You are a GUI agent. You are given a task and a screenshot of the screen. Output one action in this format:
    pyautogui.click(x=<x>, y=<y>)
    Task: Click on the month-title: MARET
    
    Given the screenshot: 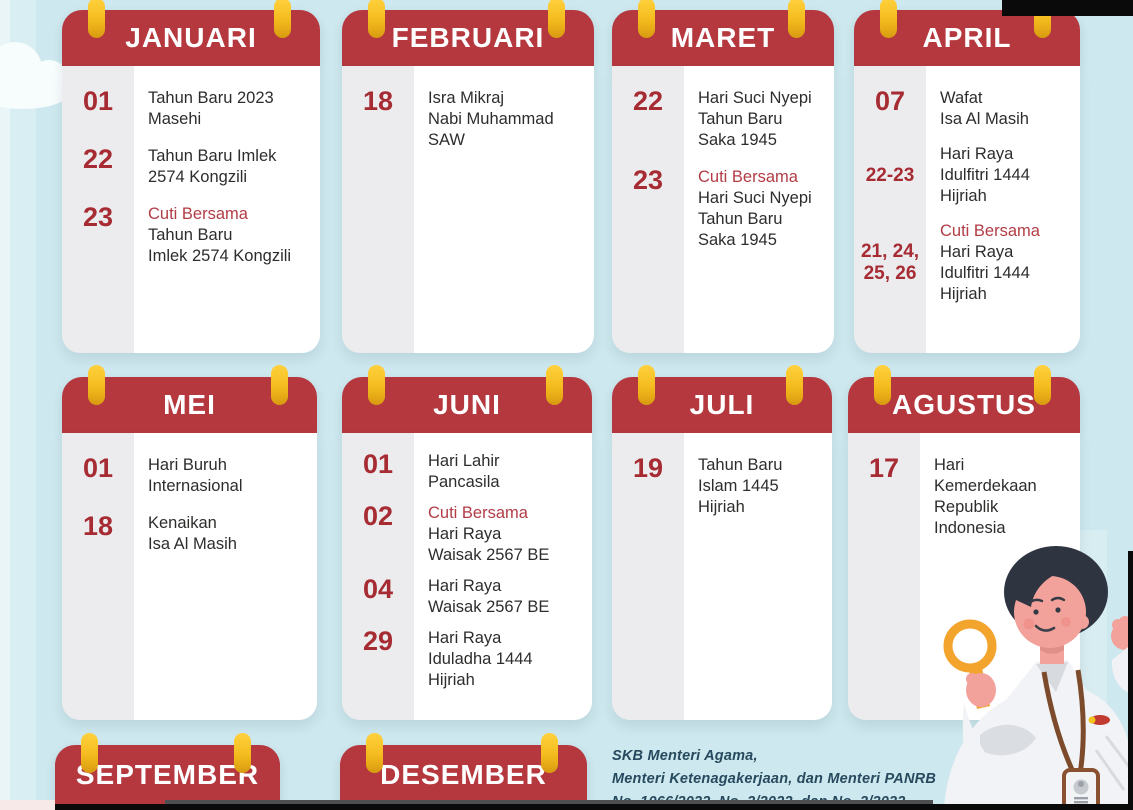 What is the action you would take?
    pyautogui.click(x=723, y=37)
    